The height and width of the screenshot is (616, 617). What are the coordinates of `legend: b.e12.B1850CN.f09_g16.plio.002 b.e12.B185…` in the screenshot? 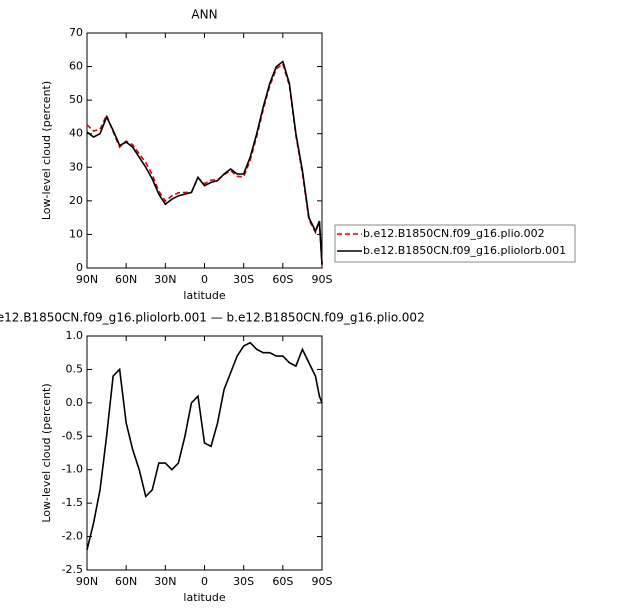 It's located at (455, 243).